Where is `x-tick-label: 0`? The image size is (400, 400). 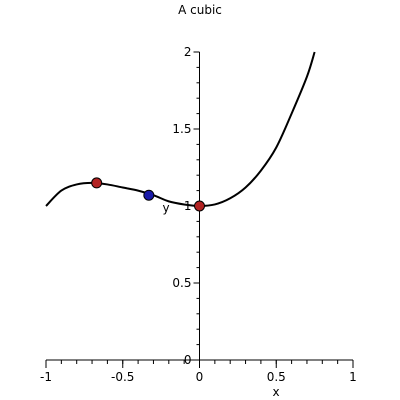 x-tick-label: 0 is located at coordinates (200, 377).